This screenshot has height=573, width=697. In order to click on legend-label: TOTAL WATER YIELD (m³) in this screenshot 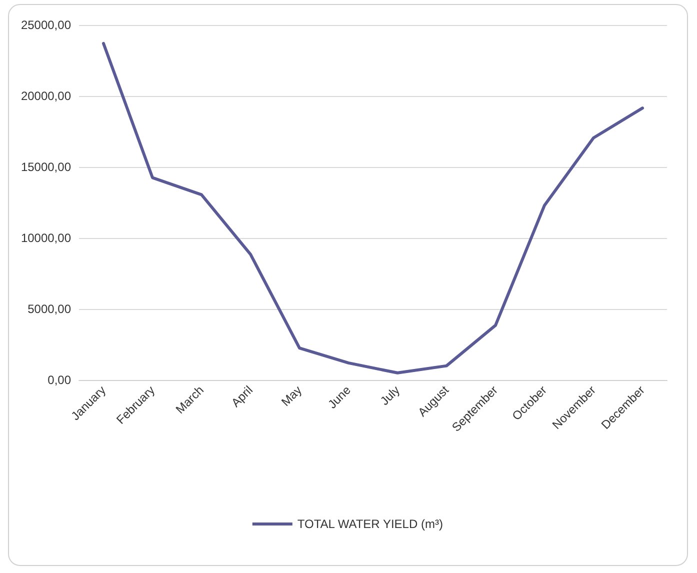, I will do `click(370, 524)`.